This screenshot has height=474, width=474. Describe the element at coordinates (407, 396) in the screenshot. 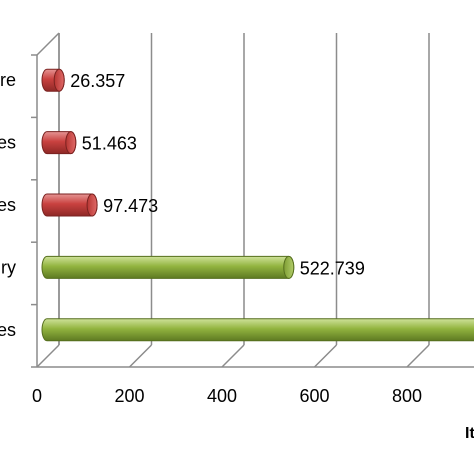

I see `x-tick-label-4: 800` at that location.